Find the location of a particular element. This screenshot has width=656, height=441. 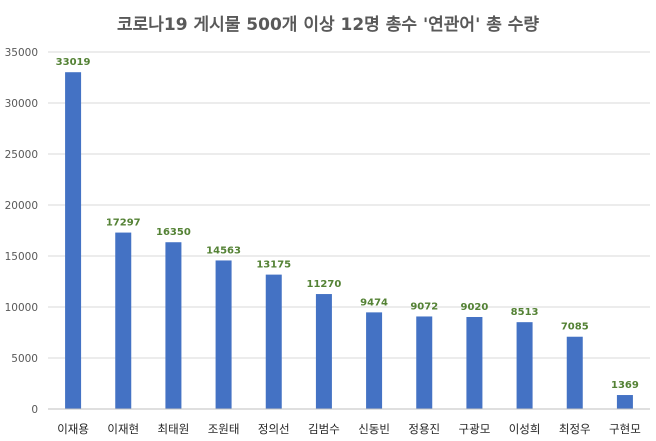

data-label: 9020 is located at coordinates (474, 307).